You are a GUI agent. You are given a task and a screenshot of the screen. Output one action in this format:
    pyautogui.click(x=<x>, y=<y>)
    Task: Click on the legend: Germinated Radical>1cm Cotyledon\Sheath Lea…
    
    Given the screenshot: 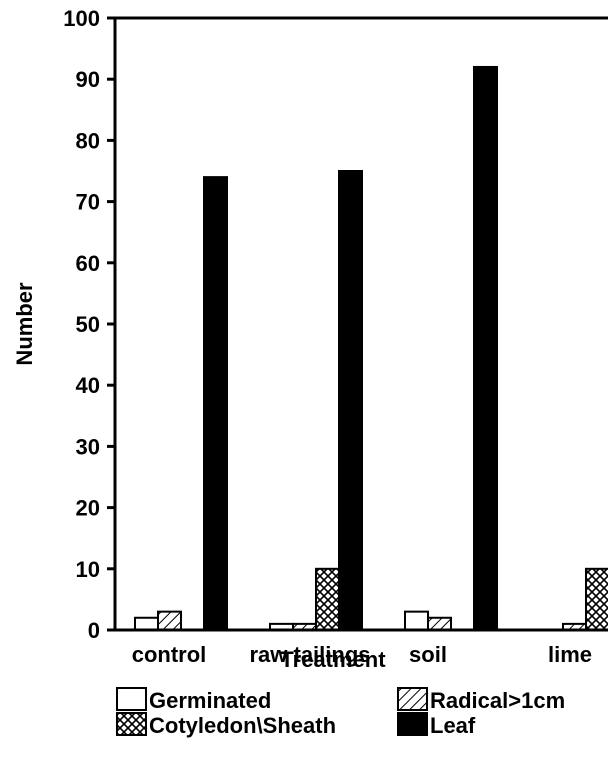 What is the action you would take?
    pyautogui.click(x=340, y=712)
    